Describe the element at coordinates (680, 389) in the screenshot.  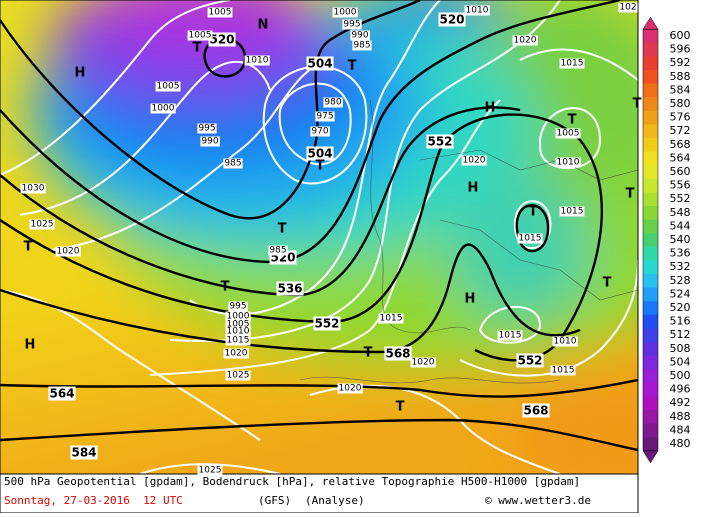
I see `color-scale-label: 496` at that location.